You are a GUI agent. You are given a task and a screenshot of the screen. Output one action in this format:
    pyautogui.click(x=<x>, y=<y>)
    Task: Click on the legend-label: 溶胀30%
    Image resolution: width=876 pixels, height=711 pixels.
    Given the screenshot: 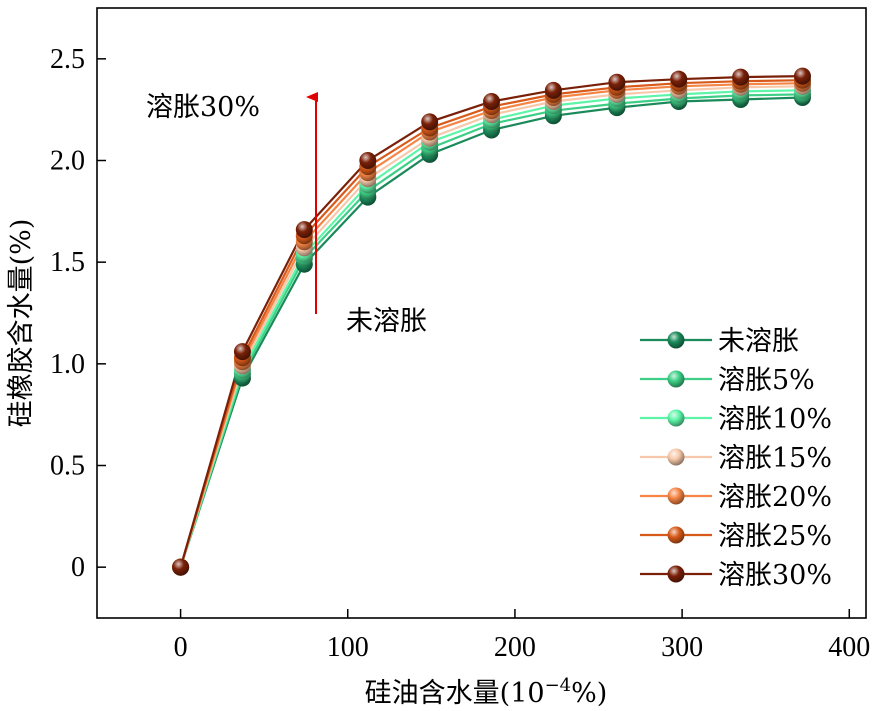 What is the action you would take?
    pyautogui.click(x=775, y=575)
    